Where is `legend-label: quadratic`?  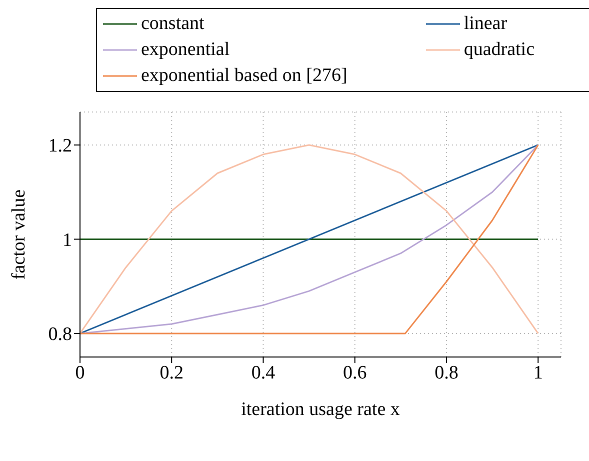
legend-label: quadratic is located at coordinates (499, 50).